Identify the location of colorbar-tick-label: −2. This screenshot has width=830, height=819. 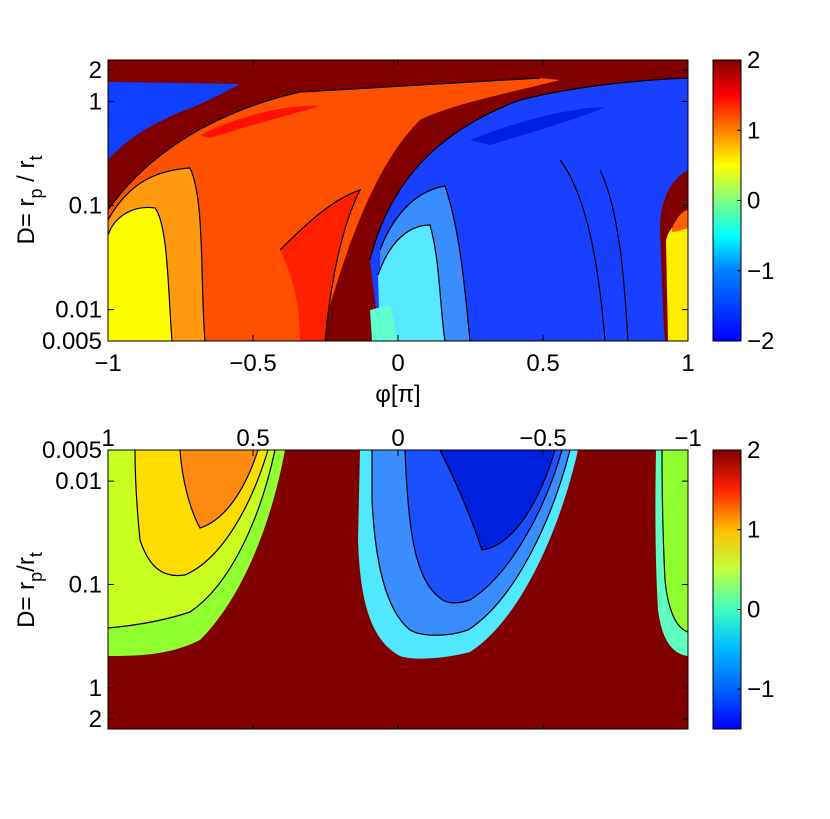
(760, 341).